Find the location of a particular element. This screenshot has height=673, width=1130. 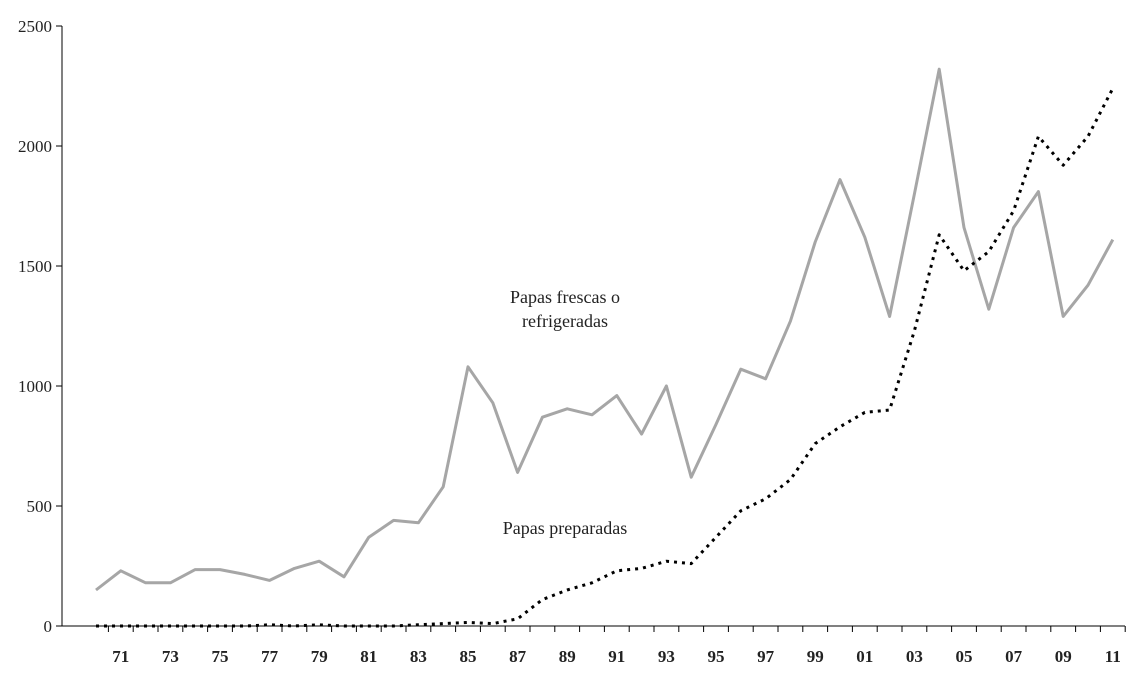

x-tick-label: 11 is located at coordinates (1113, 656).